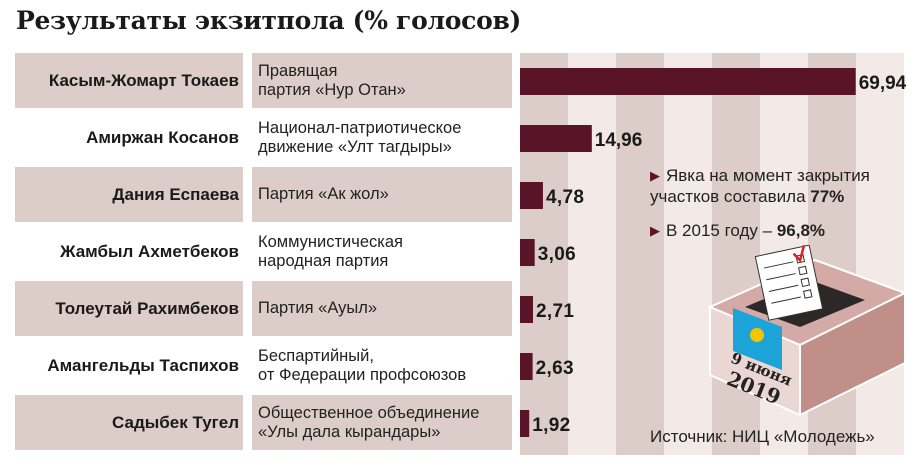 The image size is (922, 469). I want to click on candidate-name: Касым-Жомарт Токаев, so click(129, 80).